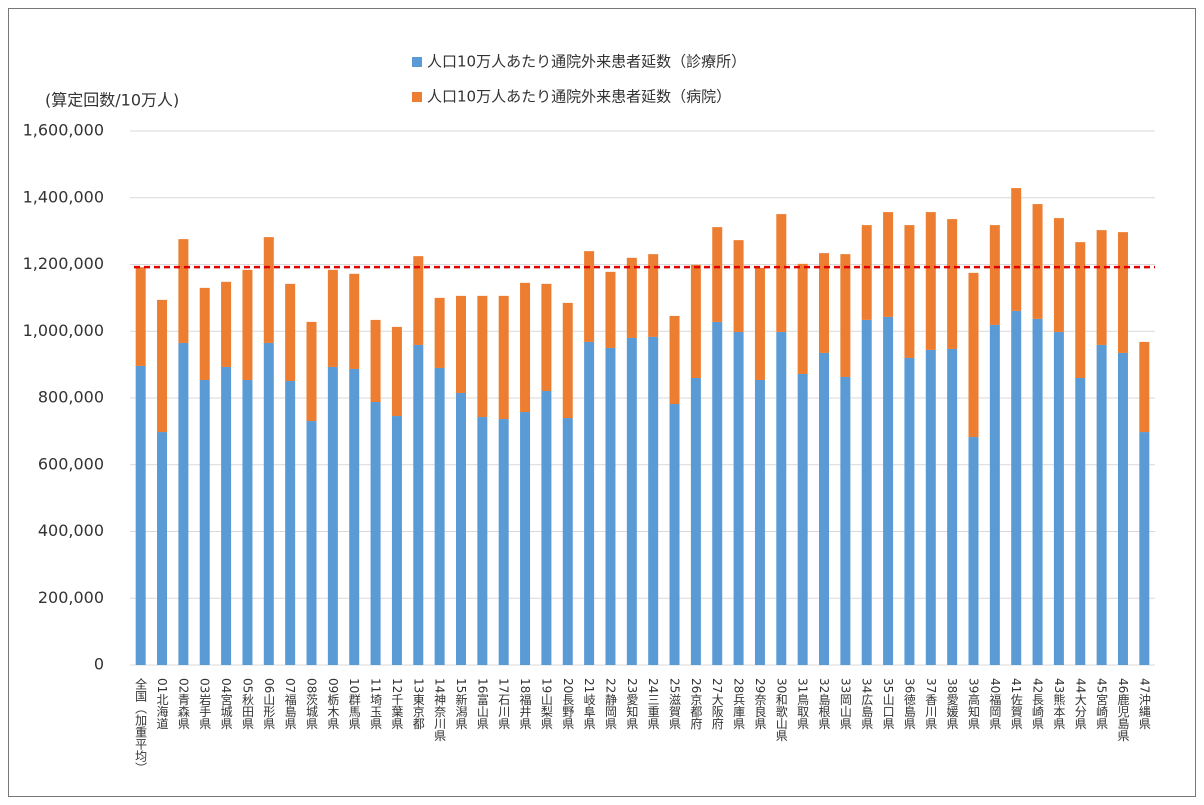 This screenshot has height=805, width=1204. I want to click on x-tick-label: 12千葉県, so click(397, 703).